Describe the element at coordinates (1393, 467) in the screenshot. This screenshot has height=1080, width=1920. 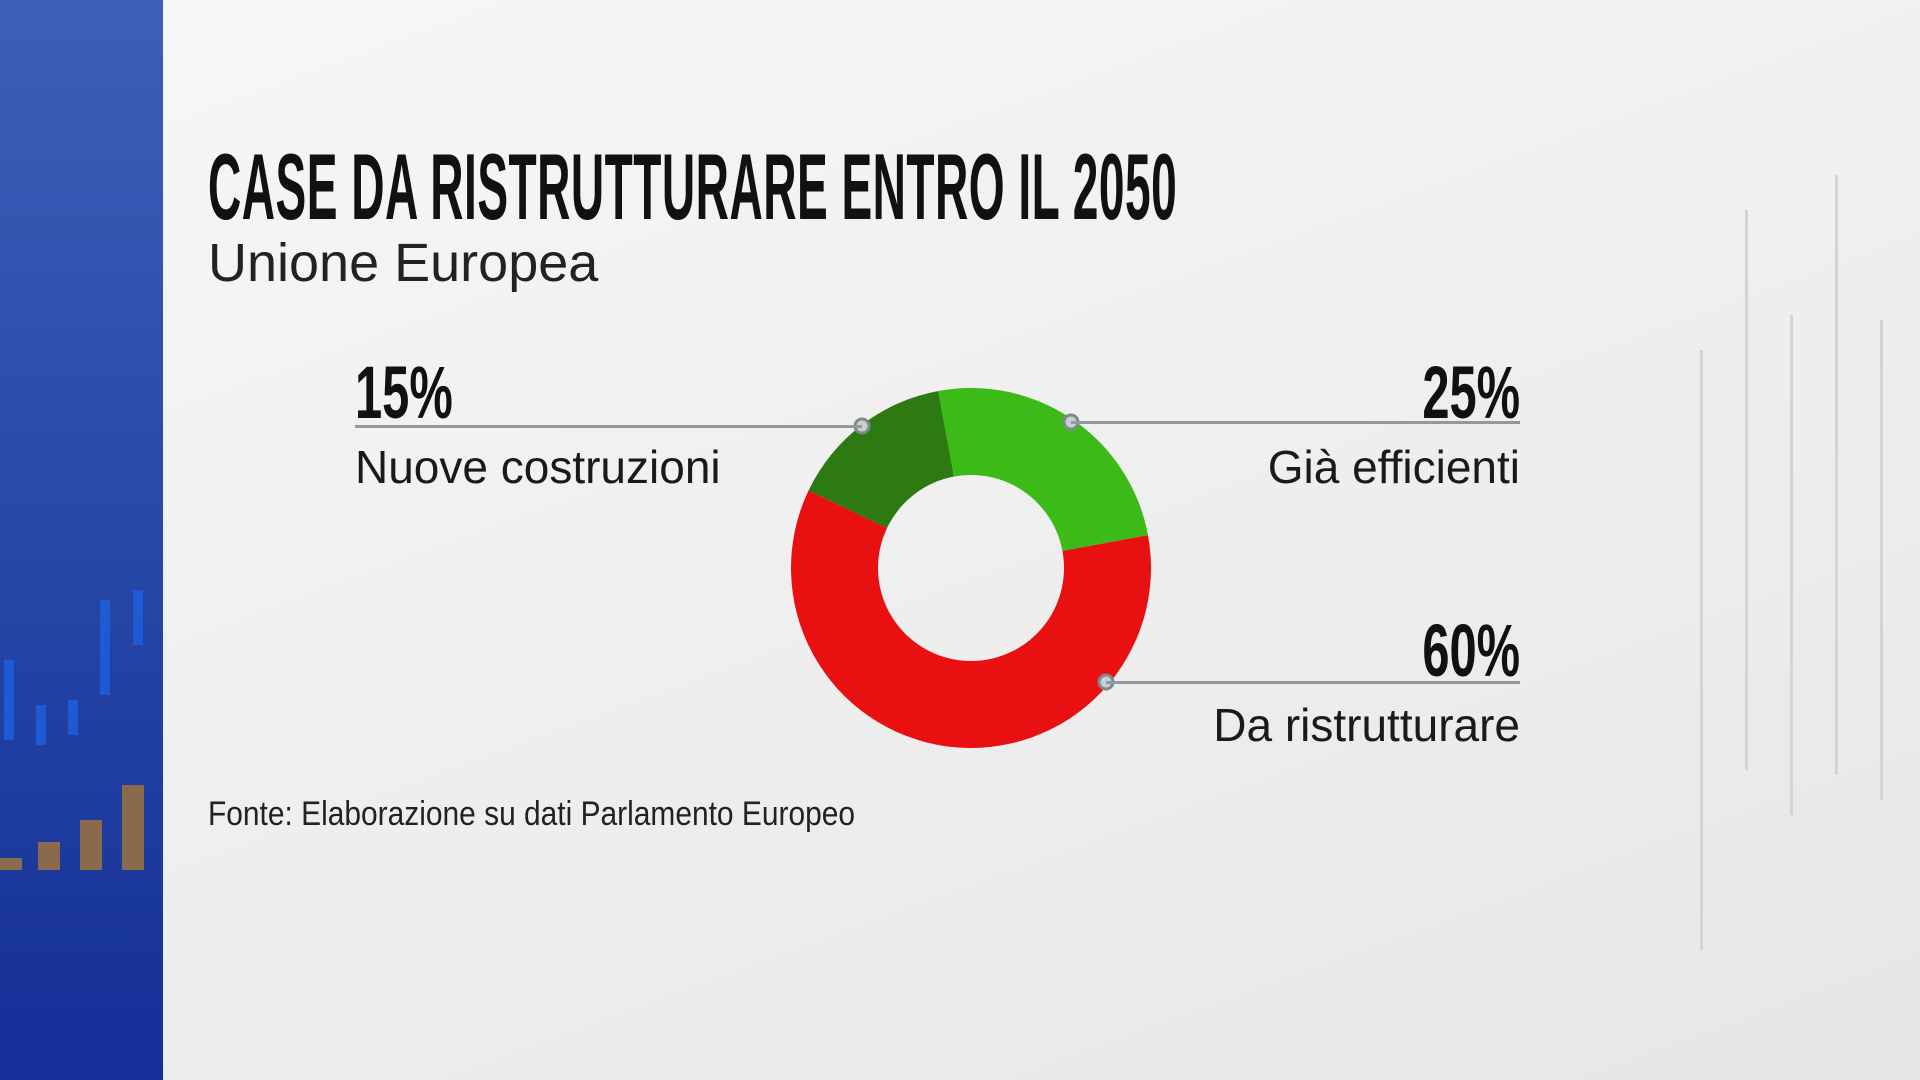
I see `slice-label-gia-efficienti: Già efficienti` at that location.